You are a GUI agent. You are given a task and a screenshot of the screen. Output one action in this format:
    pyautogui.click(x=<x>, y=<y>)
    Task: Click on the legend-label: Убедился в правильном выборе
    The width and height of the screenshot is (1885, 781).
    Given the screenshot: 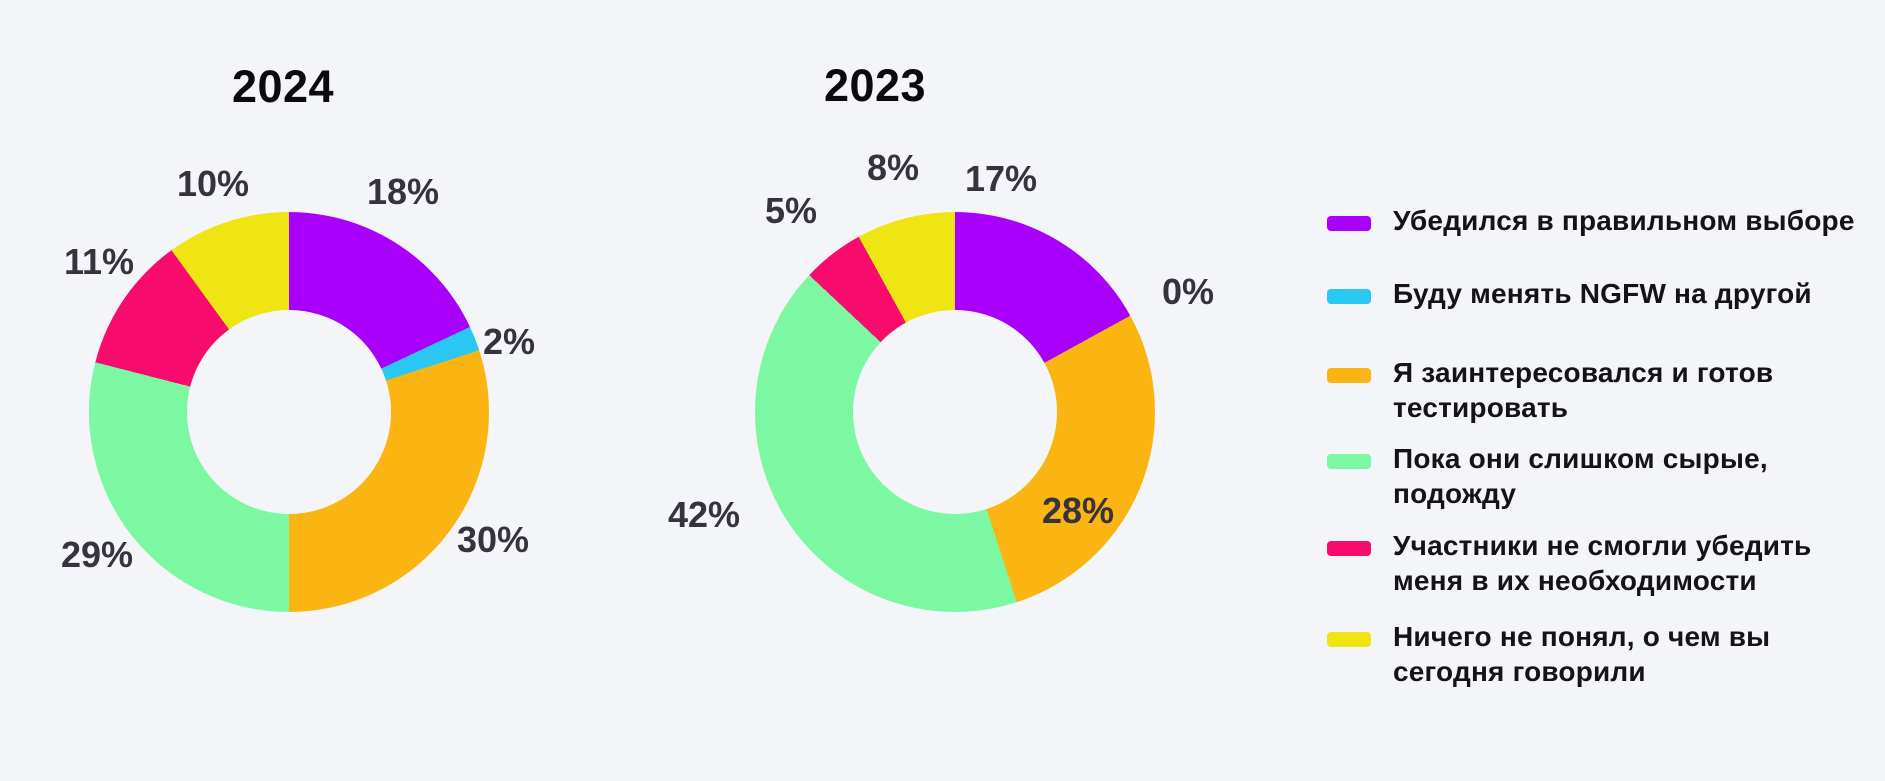 What is the action you would take?
    pyautogui.click(x=1624, y=220)
    